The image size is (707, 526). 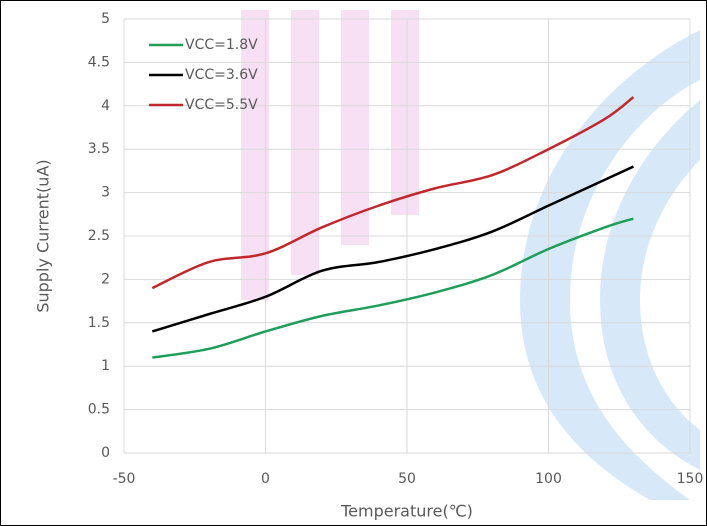 I want to click on y-tick-label: 4, so click(x=105, y=106).